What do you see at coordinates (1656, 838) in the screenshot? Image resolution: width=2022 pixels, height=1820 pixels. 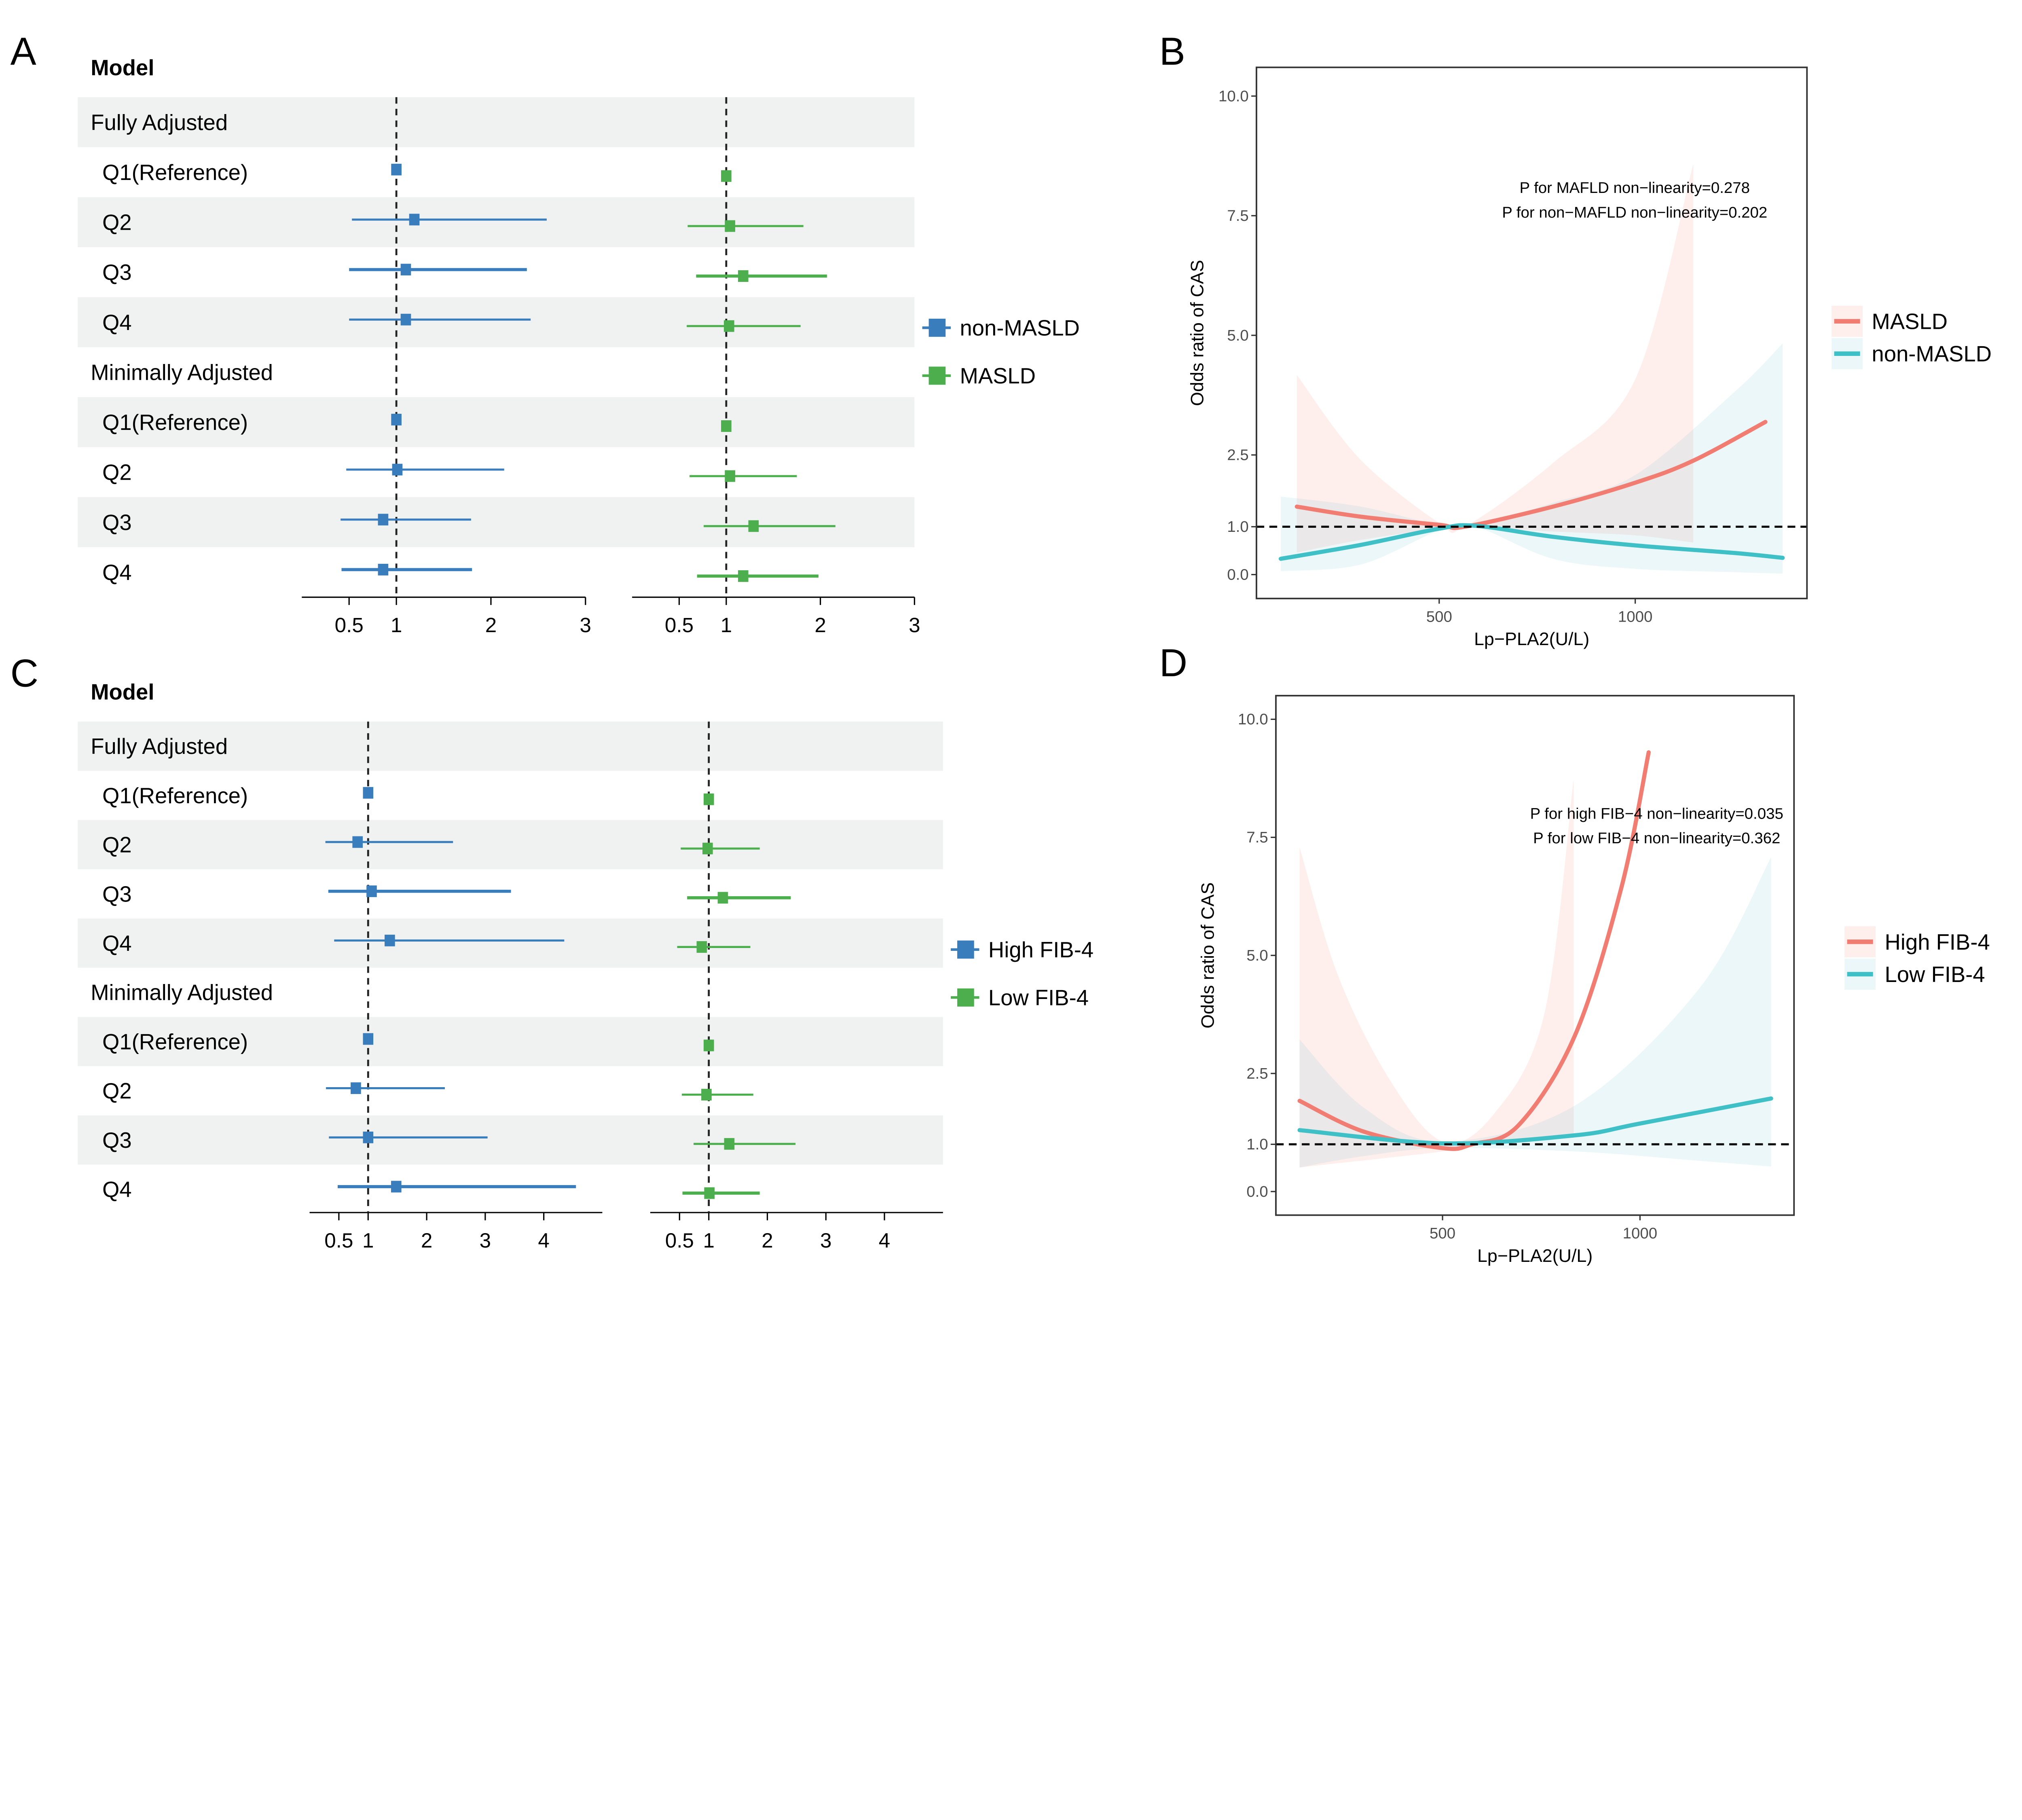 I see `annotation-p-value: P for low FIB−4 non−linearity=0.362` at bounding box center [1656, 838].